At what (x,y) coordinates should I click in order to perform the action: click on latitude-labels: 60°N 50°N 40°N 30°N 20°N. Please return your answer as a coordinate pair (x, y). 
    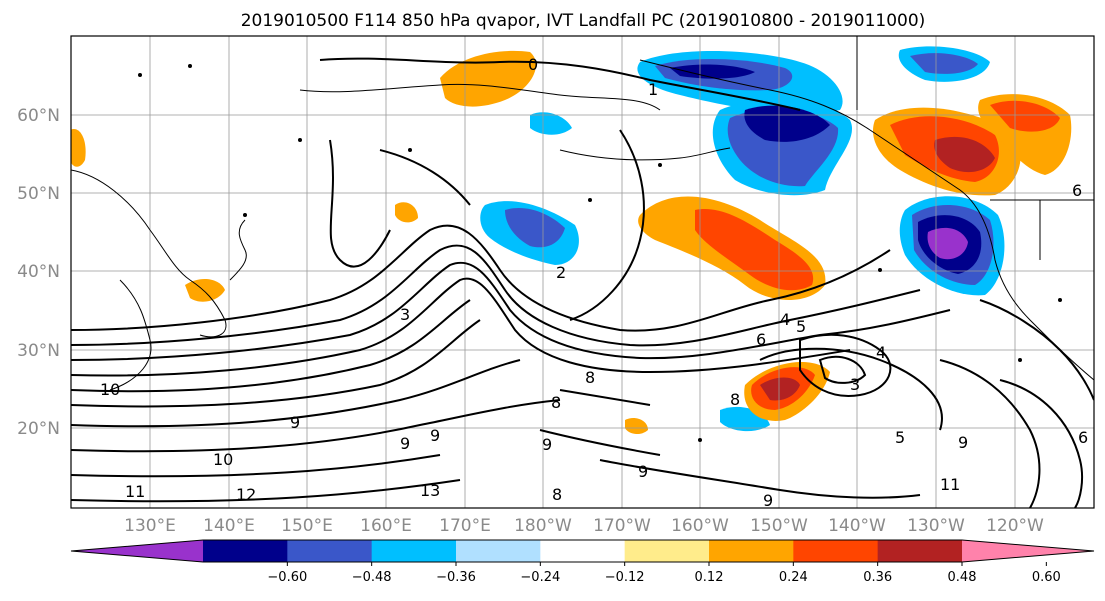
    Looking at the image, I should click on (38, 272).